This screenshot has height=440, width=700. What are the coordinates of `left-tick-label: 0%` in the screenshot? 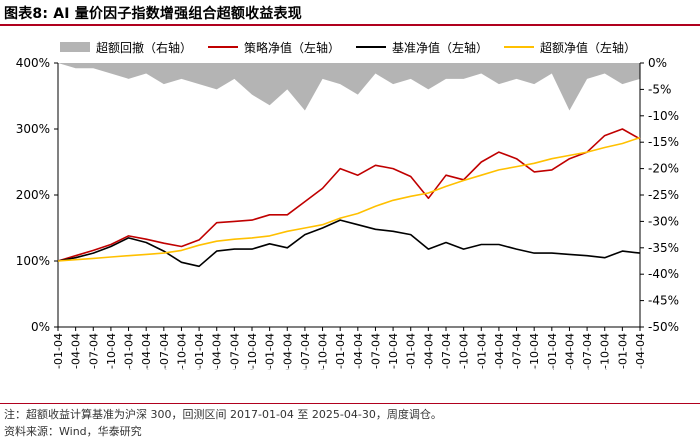 It's located at (40, 327).